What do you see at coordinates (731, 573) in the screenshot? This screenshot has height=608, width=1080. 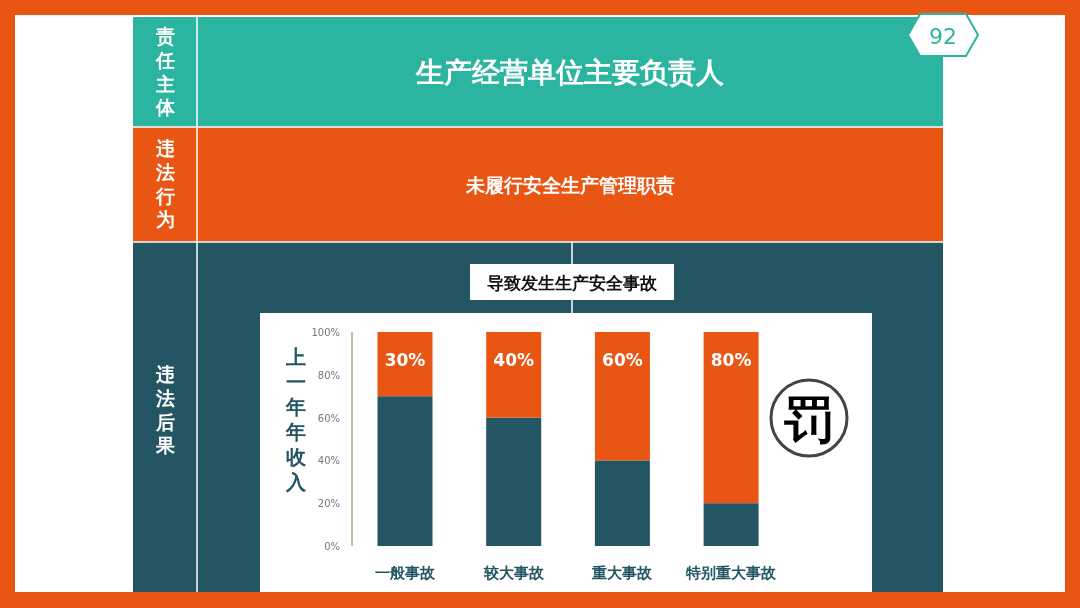 I see `x-tick-label: 特别重大事故` at bounding box center [731, 573].